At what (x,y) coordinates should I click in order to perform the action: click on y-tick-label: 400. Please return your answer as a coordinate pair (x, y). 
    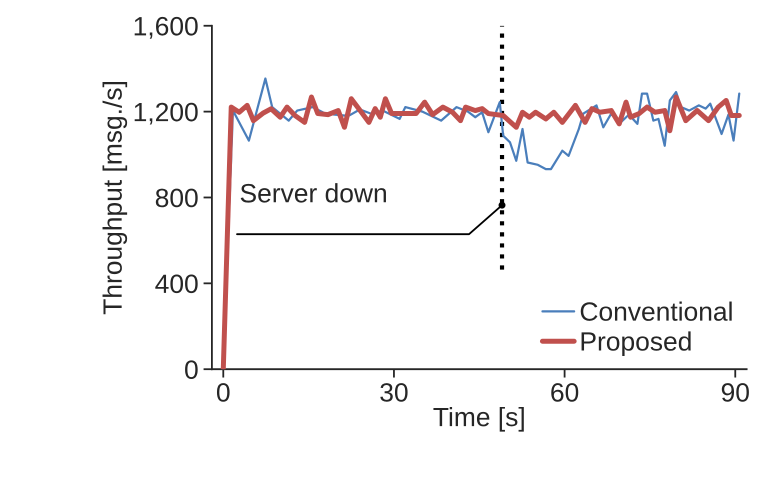
    Looking at the image, I should click on (176, 284).